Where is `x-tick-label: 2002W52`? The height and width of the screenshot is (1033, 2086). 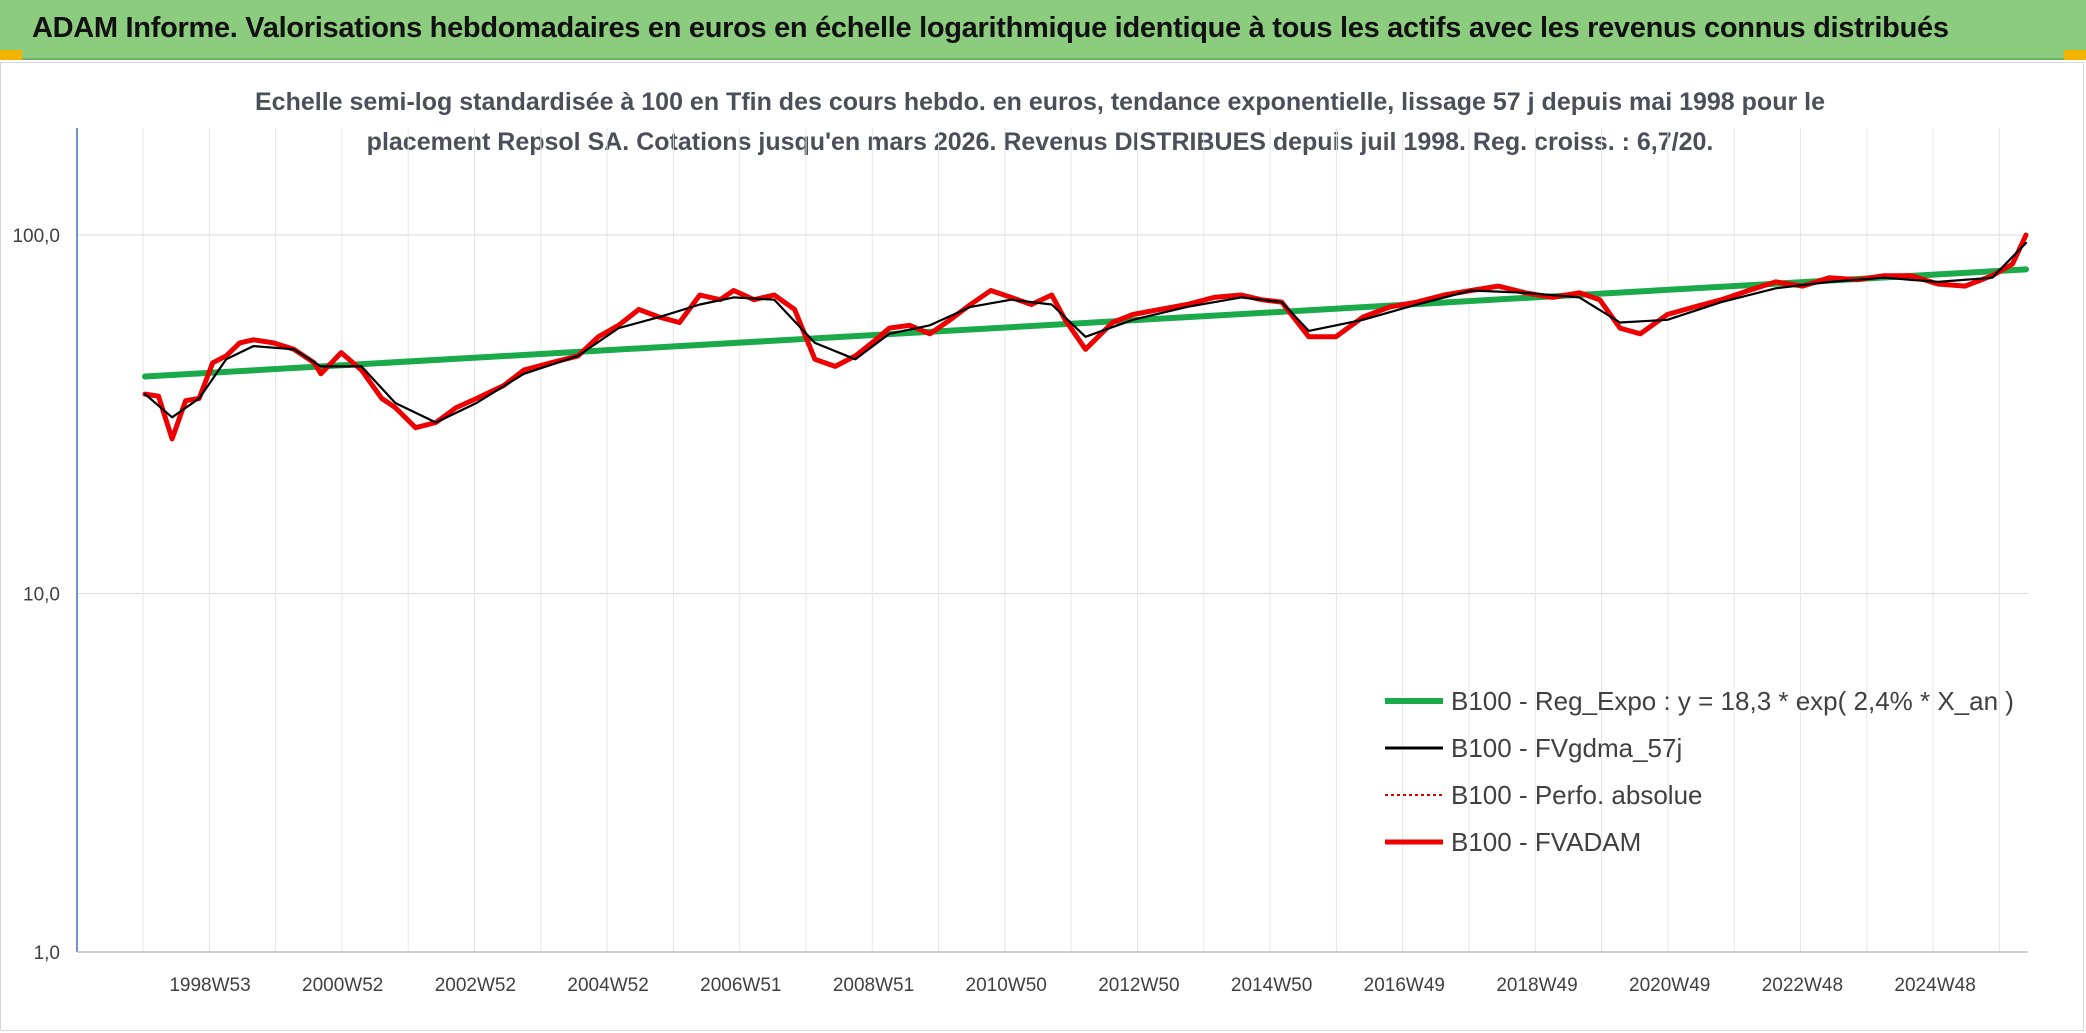 x-tick-label: 2002W52 is located at coordinates (475, 985).